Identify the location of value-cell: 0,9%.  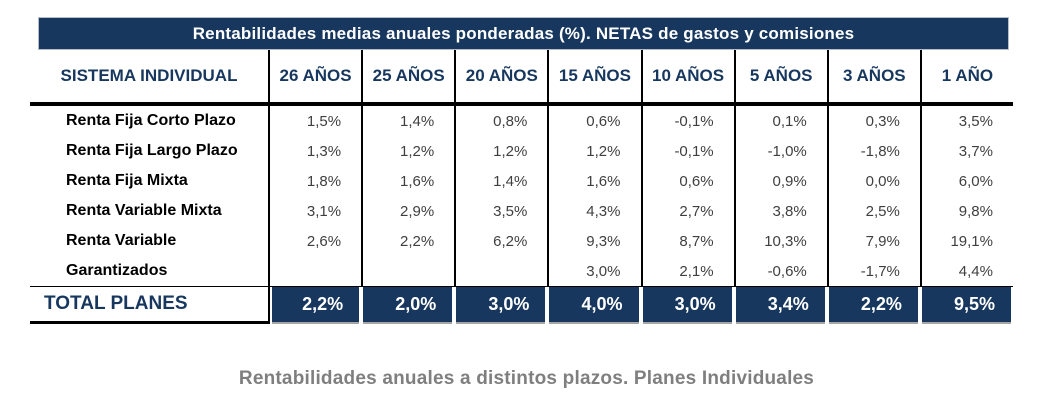
(780, 181).